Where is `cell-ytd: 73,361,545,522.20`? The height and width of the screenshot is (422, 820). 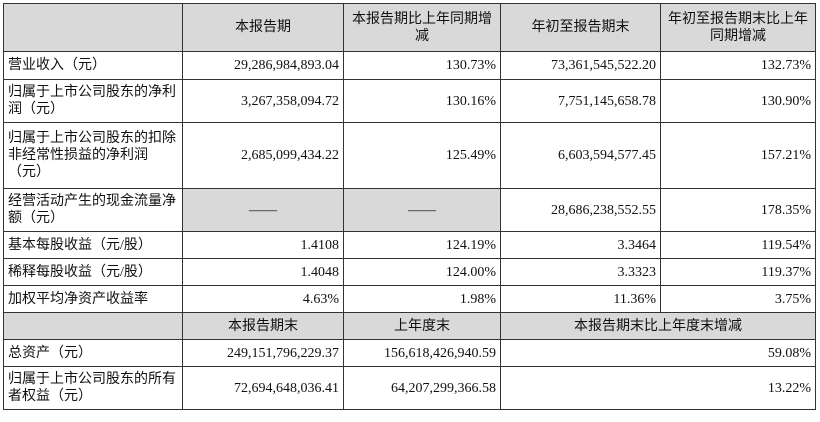 cell-ytd: 73,361,545,522.20 is located at coordinates (580, 65).